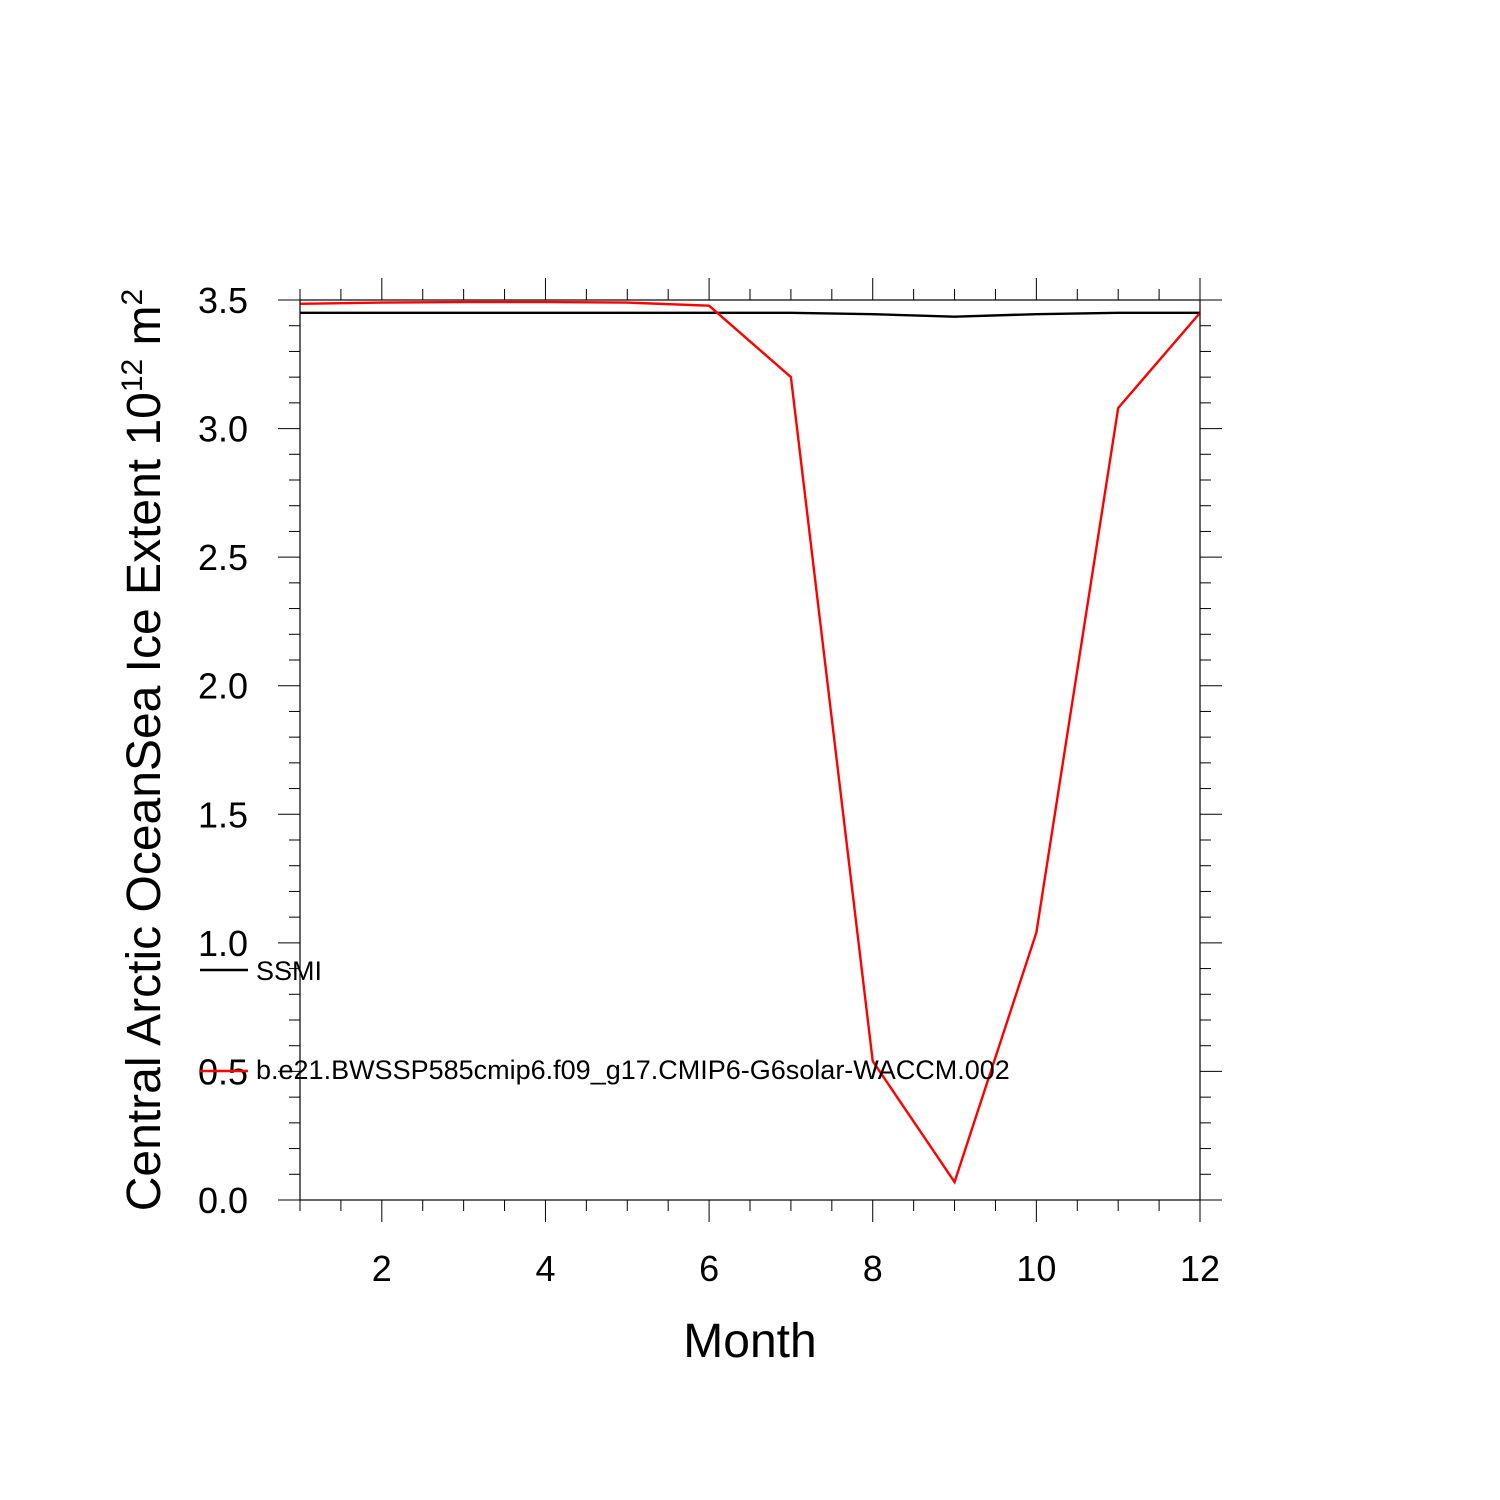  Describe the element at coordinates (1200, 1268) in the screenshot. I see `x-tick-label: 12` at that location.